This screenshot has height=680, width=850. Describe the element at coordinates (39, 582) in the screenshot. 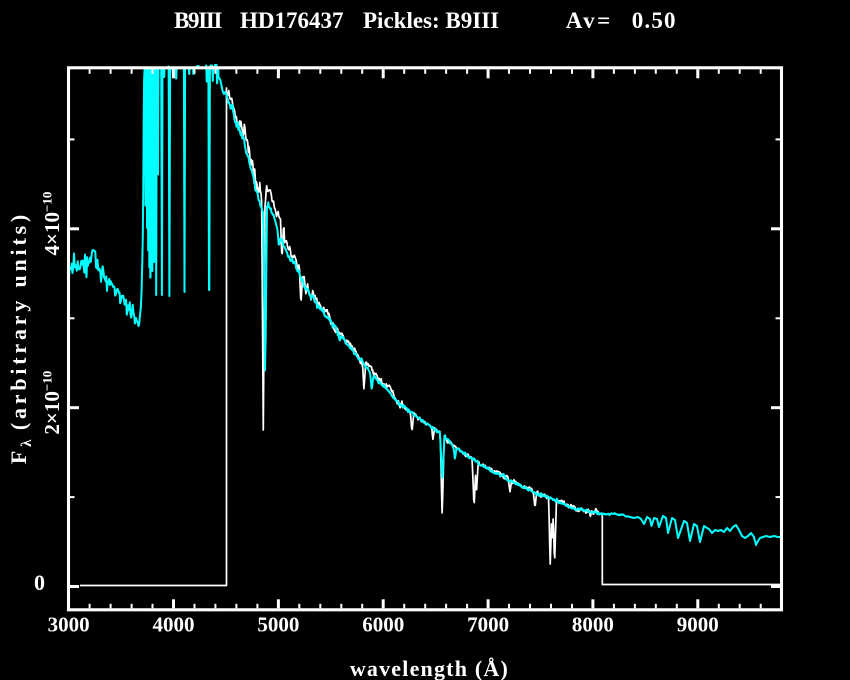

I see `svg-text: 0` at that location.